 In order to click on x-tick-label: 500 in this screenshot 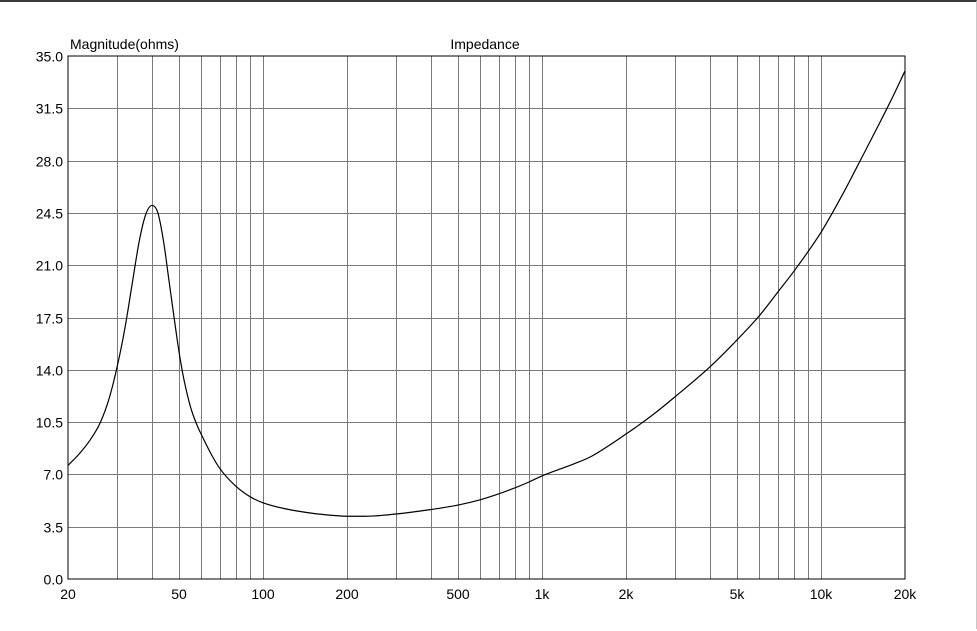, I will do `click(458, 594)`.